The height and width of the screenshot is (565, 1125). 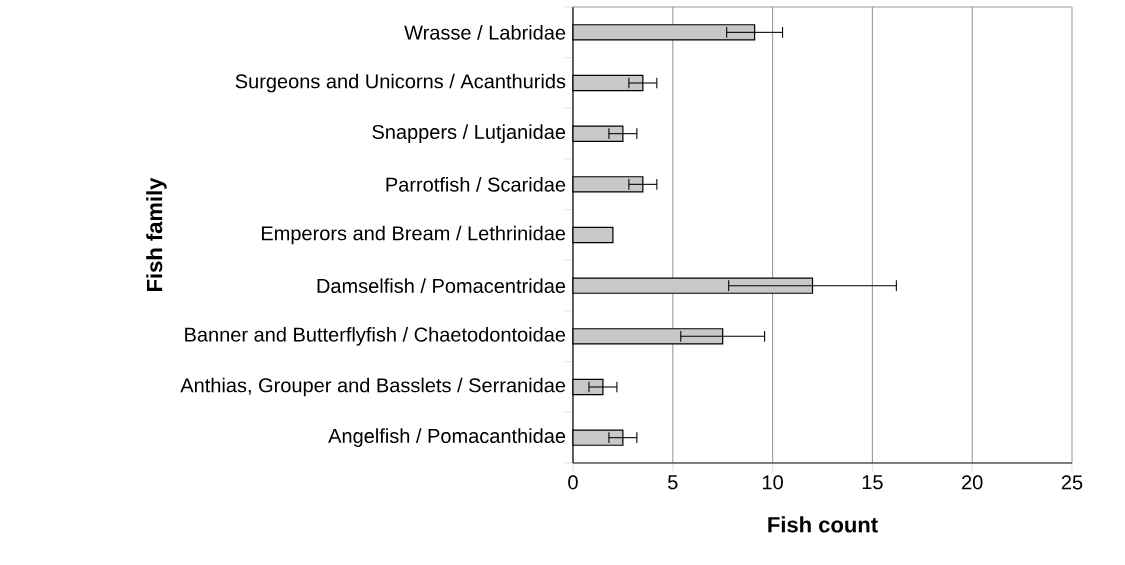 What do you see at coordinates (485, 32) in the screenshot?
I see `y-tick-label: Wrasse / Labridae` at bounding box center [485, 32].